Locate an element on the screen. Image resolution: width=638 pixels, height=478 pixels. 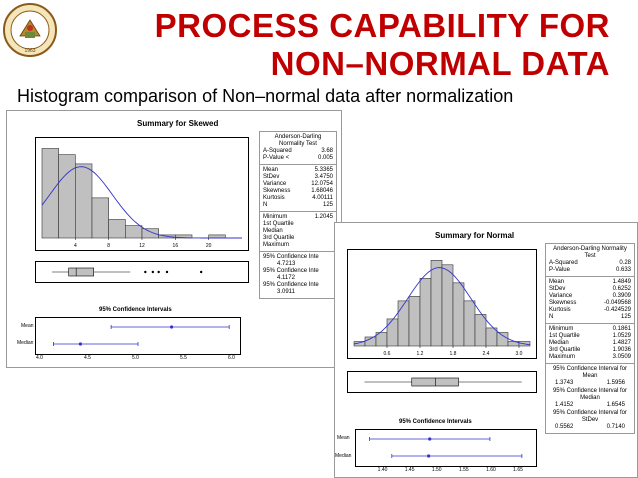
normal-ci-sd-title: 95% Confidence Interval for StDev is located at coordinates (590, 416).